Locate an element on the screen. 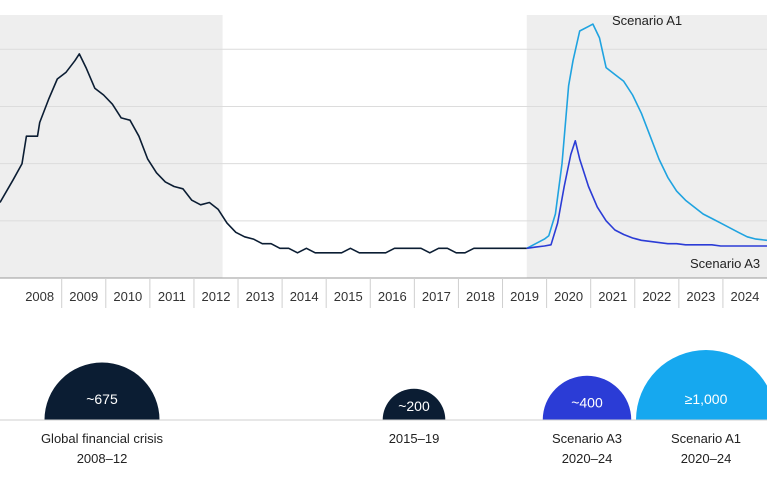 The width and height of the screenshot is (767, 480). x-tick-label-2009: 2009 is located at coordinates (83, 296).